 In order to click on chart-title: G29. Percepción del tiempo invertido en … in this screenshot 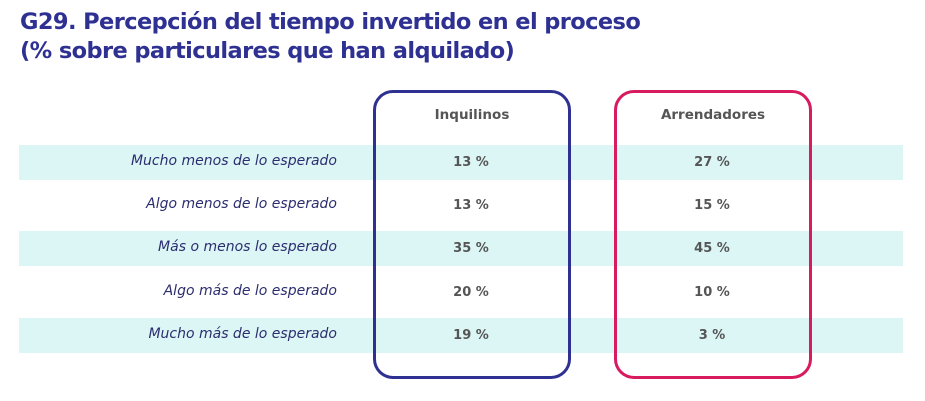, I will do `click(330, 37)`.